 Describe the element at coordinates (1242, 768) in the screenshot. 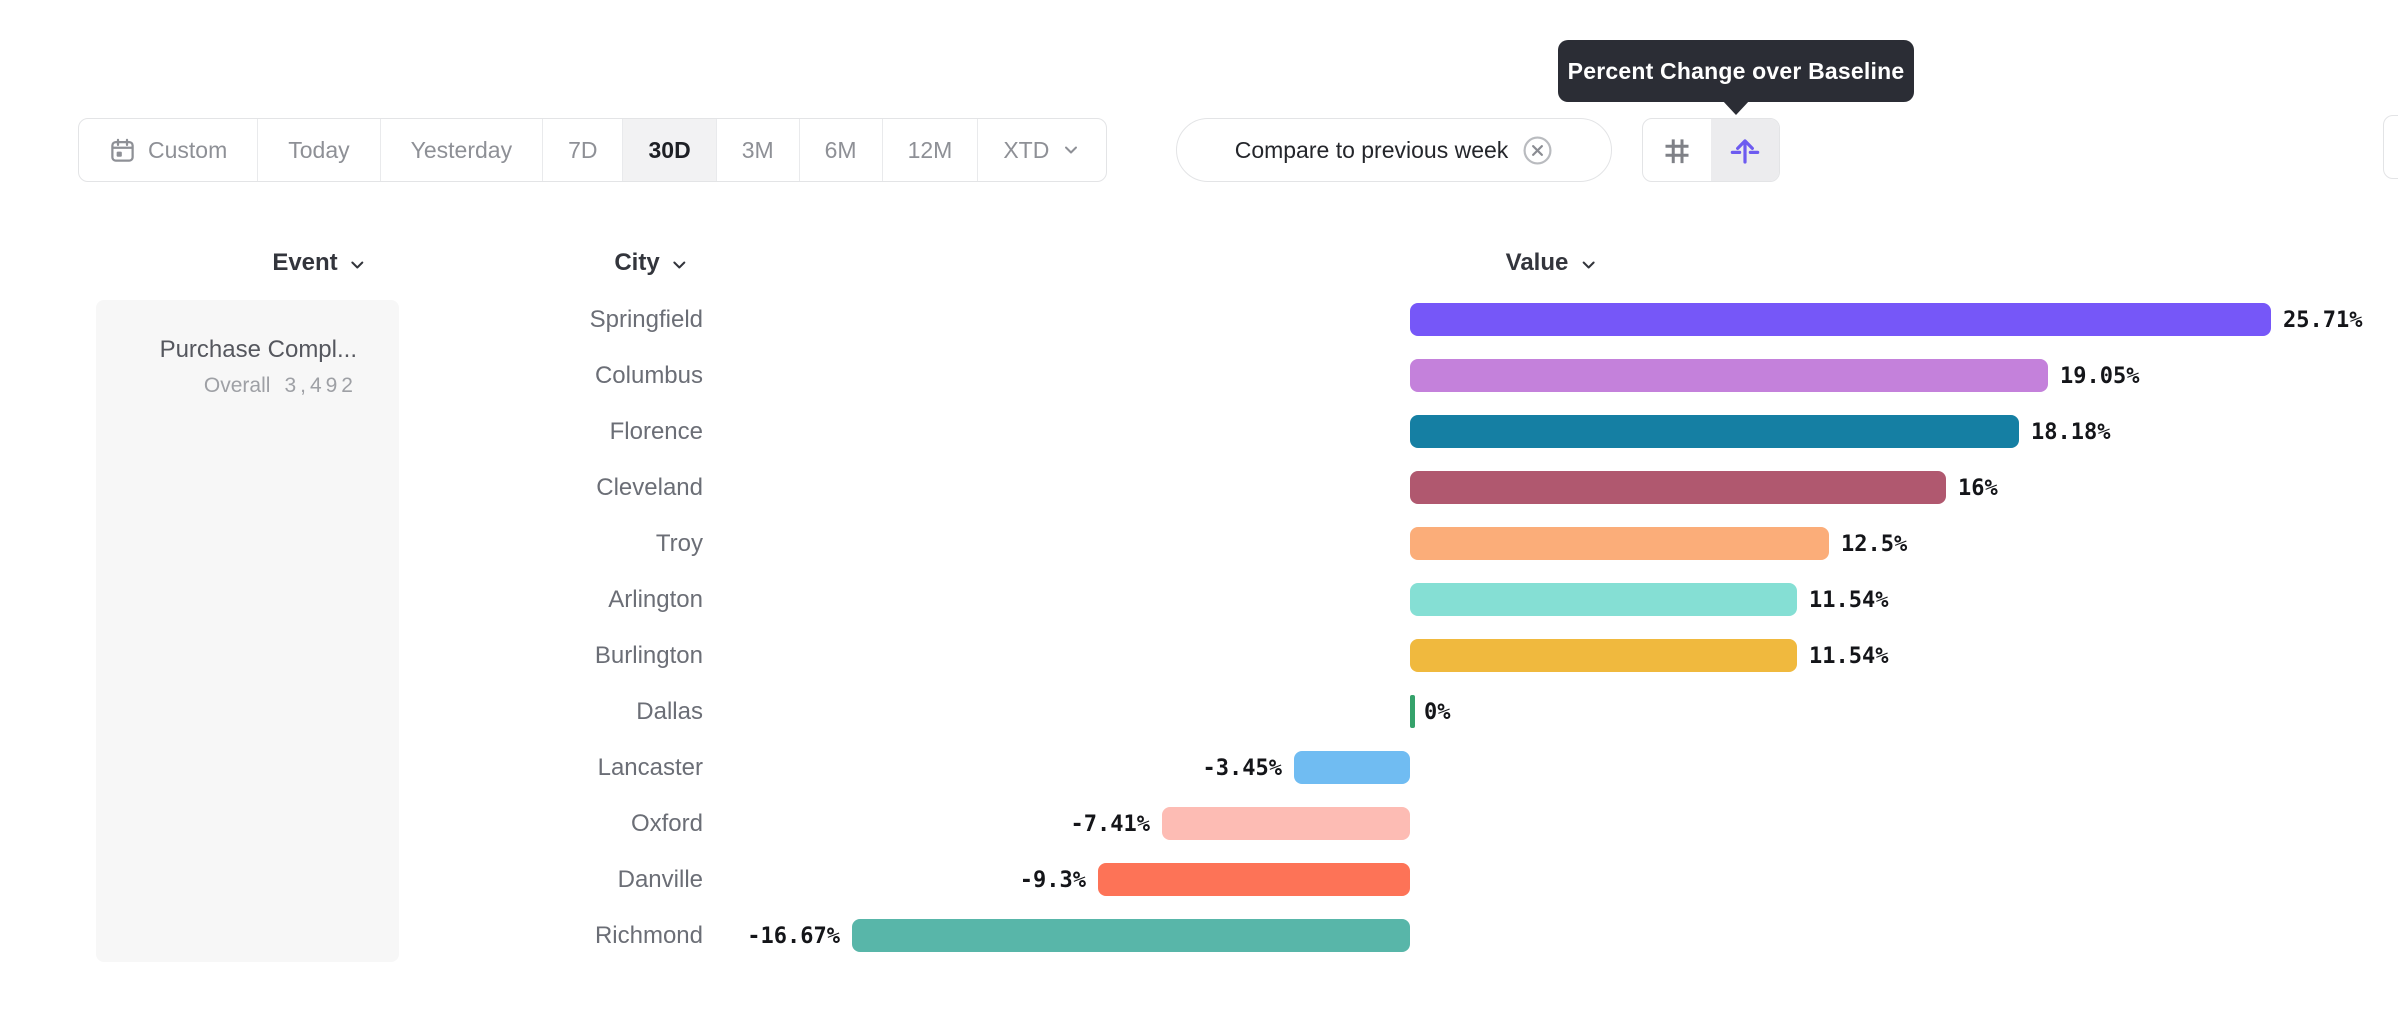

I see `value-label: -3.45%` at that location.